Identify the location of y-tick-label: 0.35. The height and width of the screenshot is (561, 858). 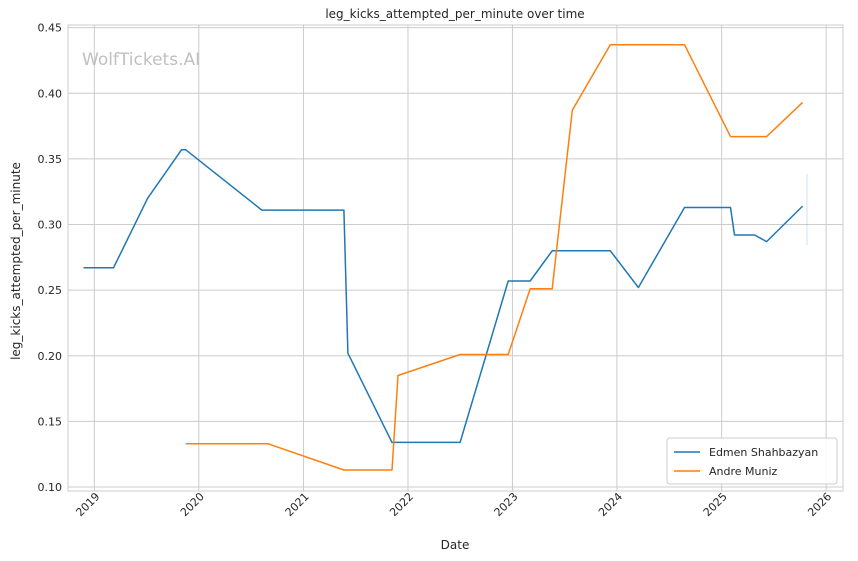
(50, 159).